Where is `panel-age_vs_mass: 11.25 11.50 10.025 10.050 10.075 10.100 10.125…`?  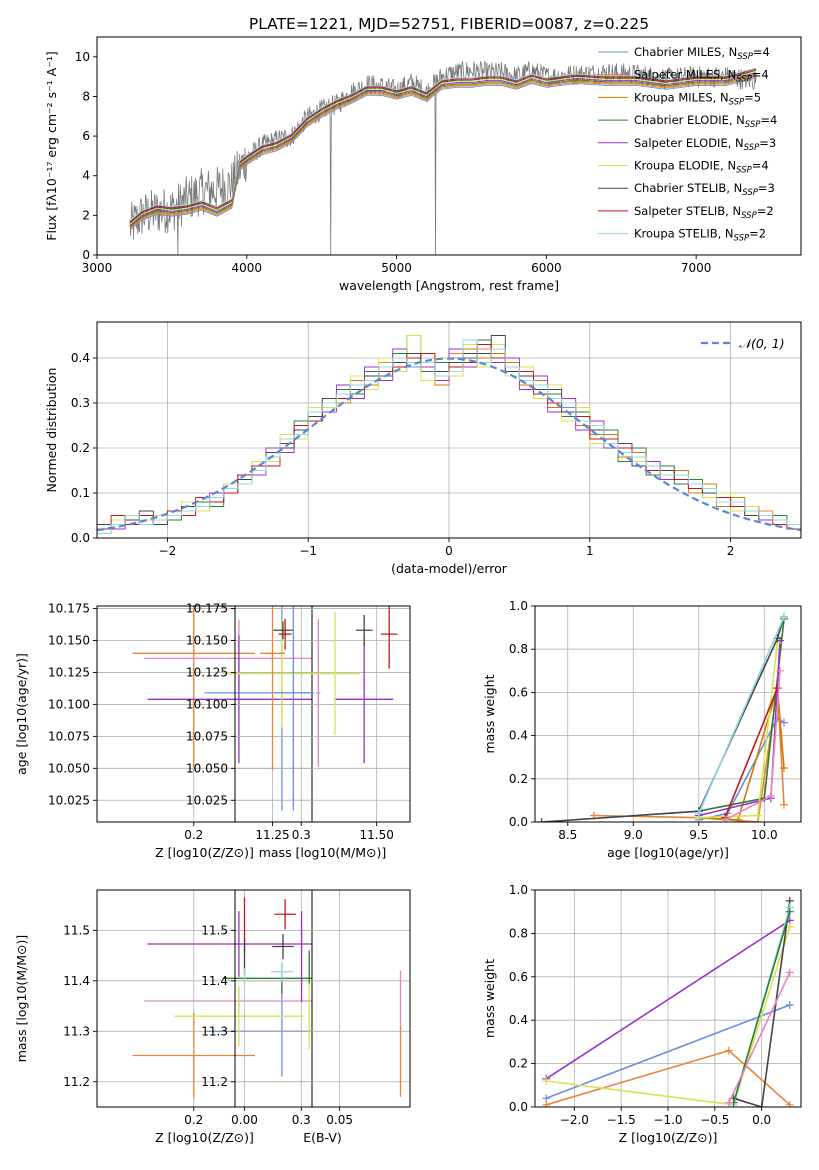 panel-age_vs_mass: 11.25 11.50 10.025 10.050 10.075 10.100 10.125… is located at coordinates (298, 731).